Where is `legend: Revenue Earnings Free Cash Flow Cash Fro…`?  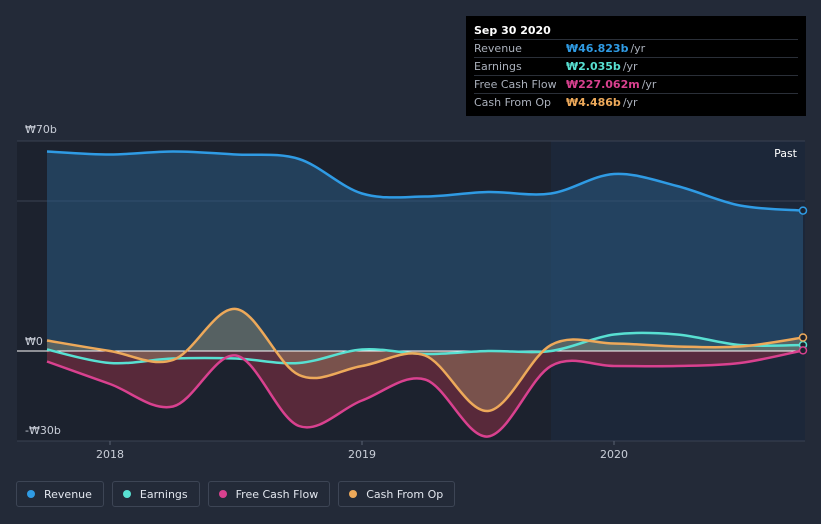
legend: Revenue Earnings Free Cash Flow Cash Fro… is located at coordinates (239, 494).